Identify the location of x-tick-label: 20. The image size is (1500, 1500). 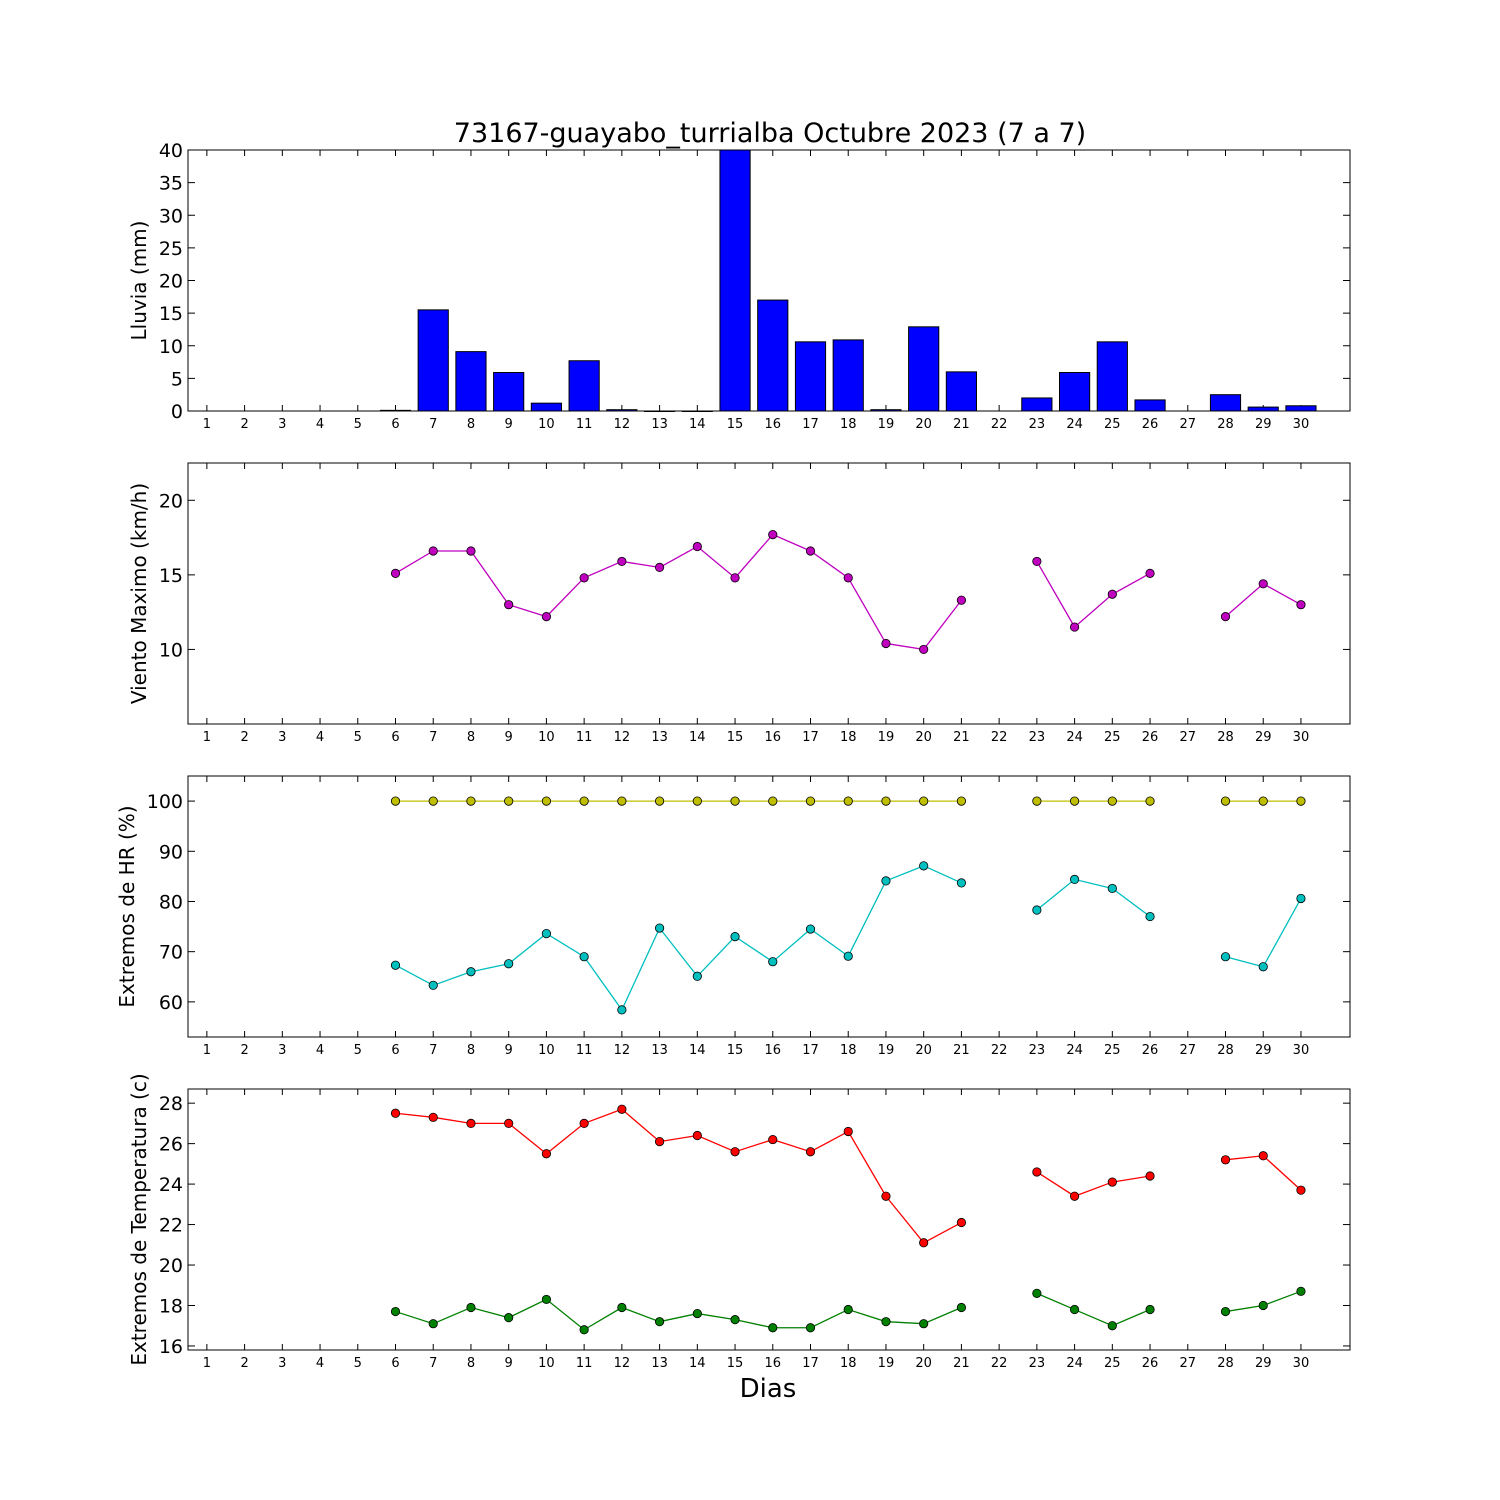
(923, 1363).